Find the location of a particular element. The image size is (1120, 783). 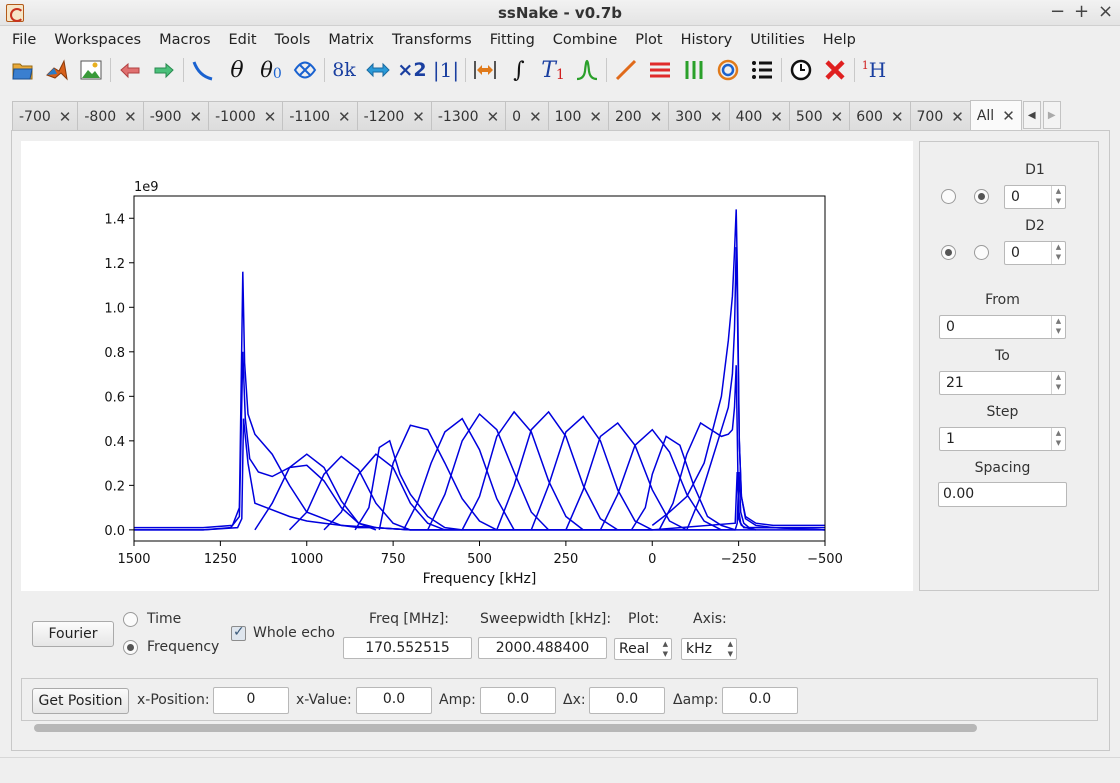

tab-minus-900: -900 ✕ is located at coordinates (176, 116).